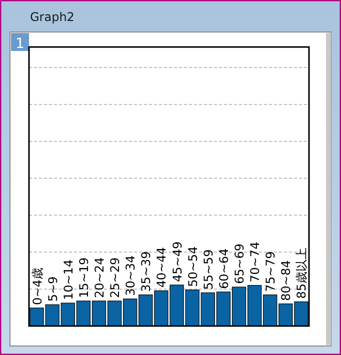 The image size is (341, 355). I want to click on category-label: 15~19, so click(83, 277).